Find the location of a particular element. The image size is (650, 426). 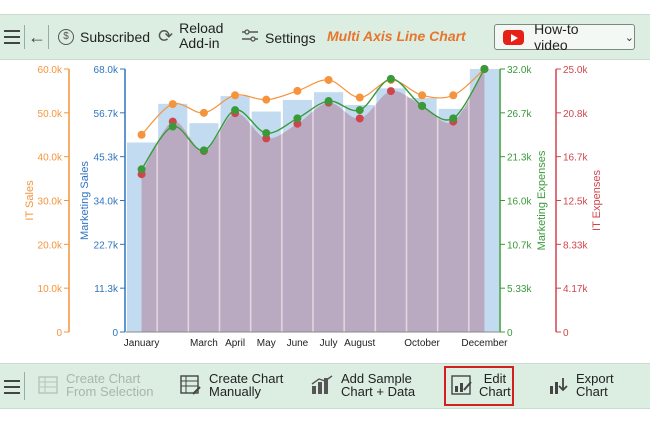

axis-marketing-expenses-tick-label: 0 is located at coordinates (510, 333).